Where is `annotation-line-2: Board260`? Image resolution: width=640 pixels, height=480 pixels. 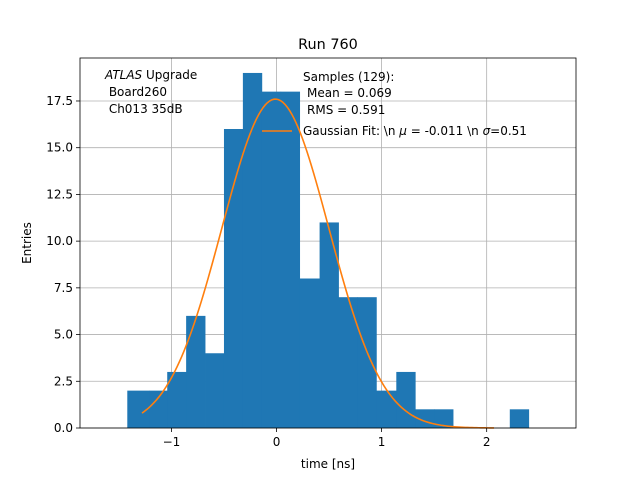
annotation-line-2: Board260 is located at coordinates (136, 92).